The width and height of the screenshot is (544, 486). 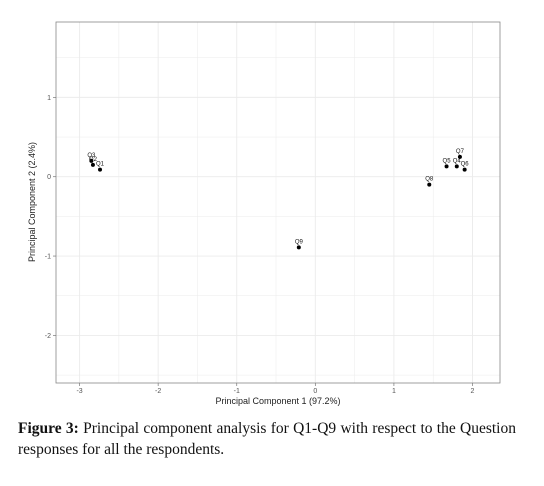 I want to click on x-tick-label: 1, so click(x=394, y=391).